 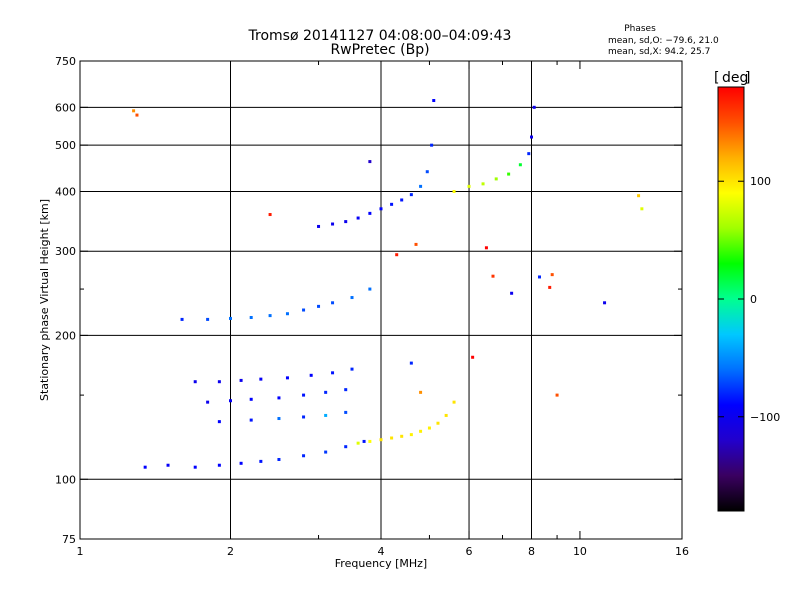 I want to click on x-tick-label: 4, so click(x=381, y=551).